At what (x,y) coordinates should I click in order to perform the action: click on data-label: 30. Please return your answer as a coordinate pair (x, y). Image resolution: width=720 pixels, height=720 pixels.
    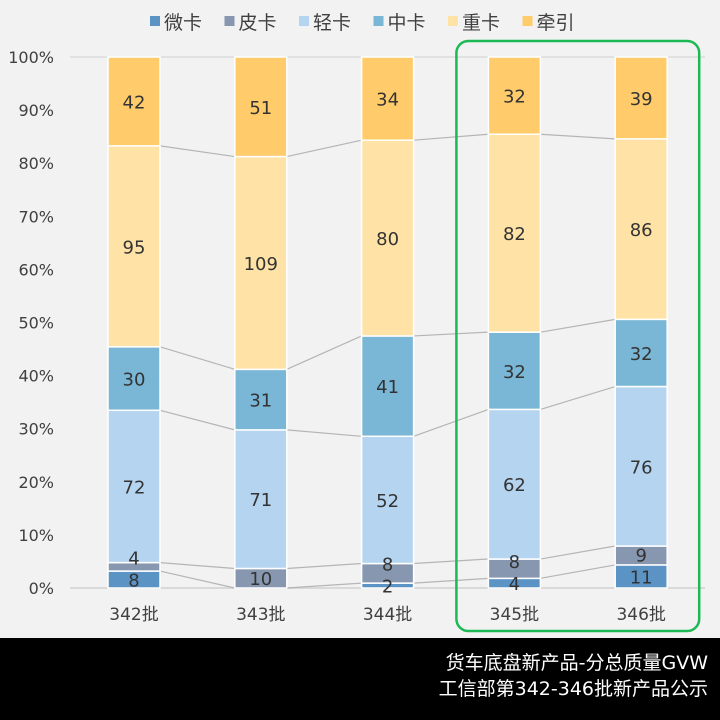
    Looking at the image, I should click on (134, 380).